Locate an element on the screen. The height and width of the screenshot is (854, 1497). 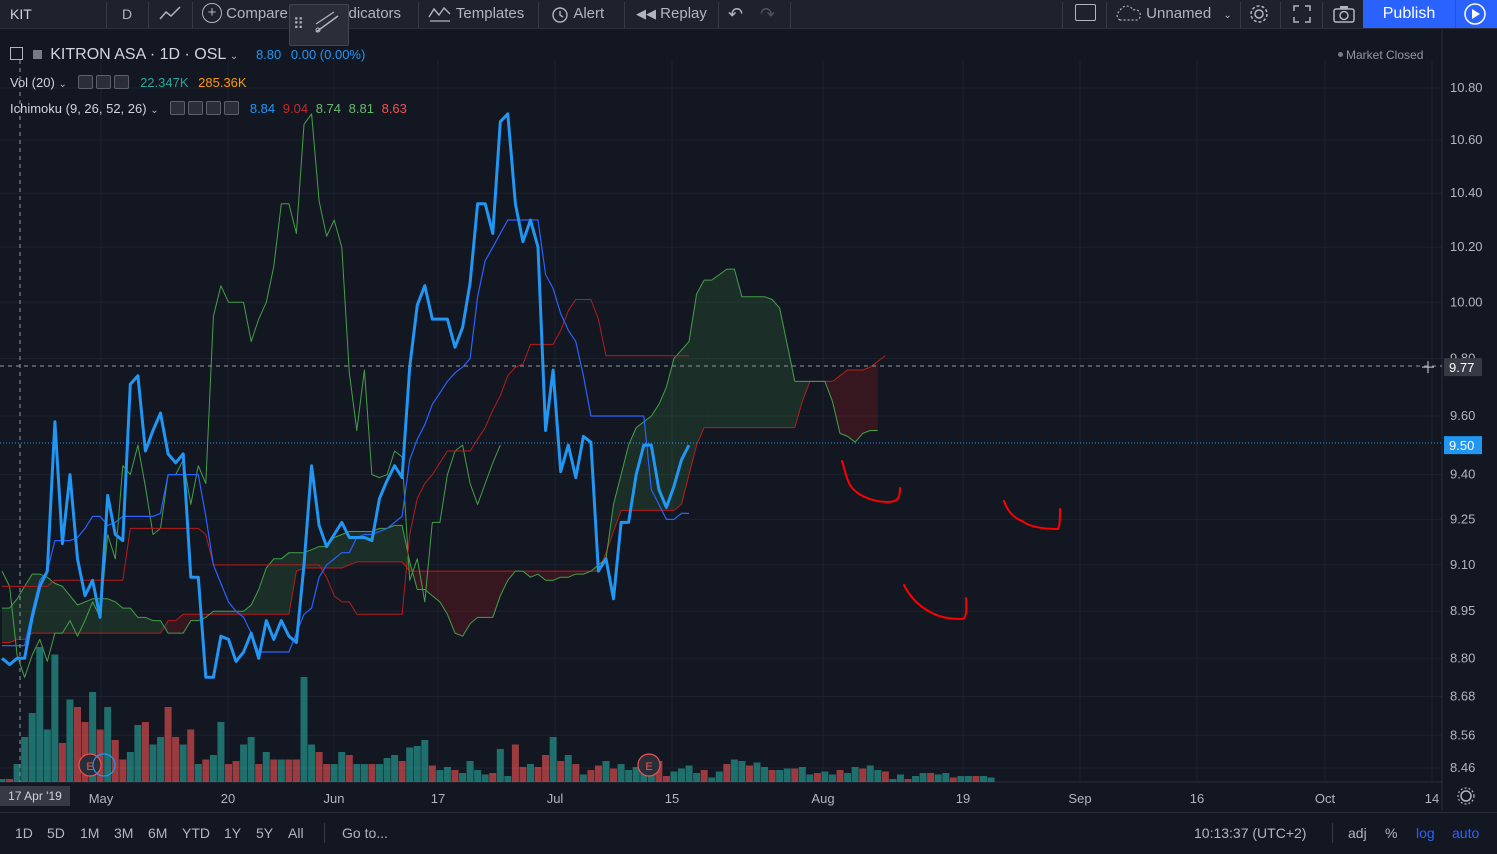
compare-button: + Compare is located at coordinates (245, 14).